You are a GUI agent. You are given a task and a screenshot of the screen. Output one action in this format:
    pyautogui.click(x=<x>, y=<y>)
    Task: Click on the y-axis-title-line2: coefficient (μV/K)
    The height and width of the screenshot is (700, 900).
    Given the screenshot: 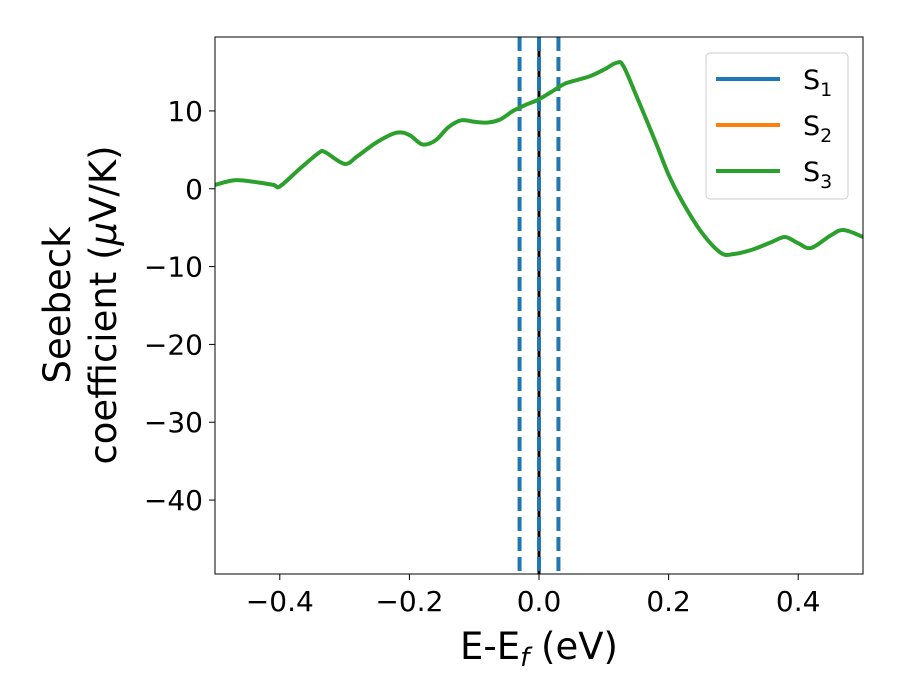 What is the action you would take?
    pyautogui.click(x=103, y=304)
    